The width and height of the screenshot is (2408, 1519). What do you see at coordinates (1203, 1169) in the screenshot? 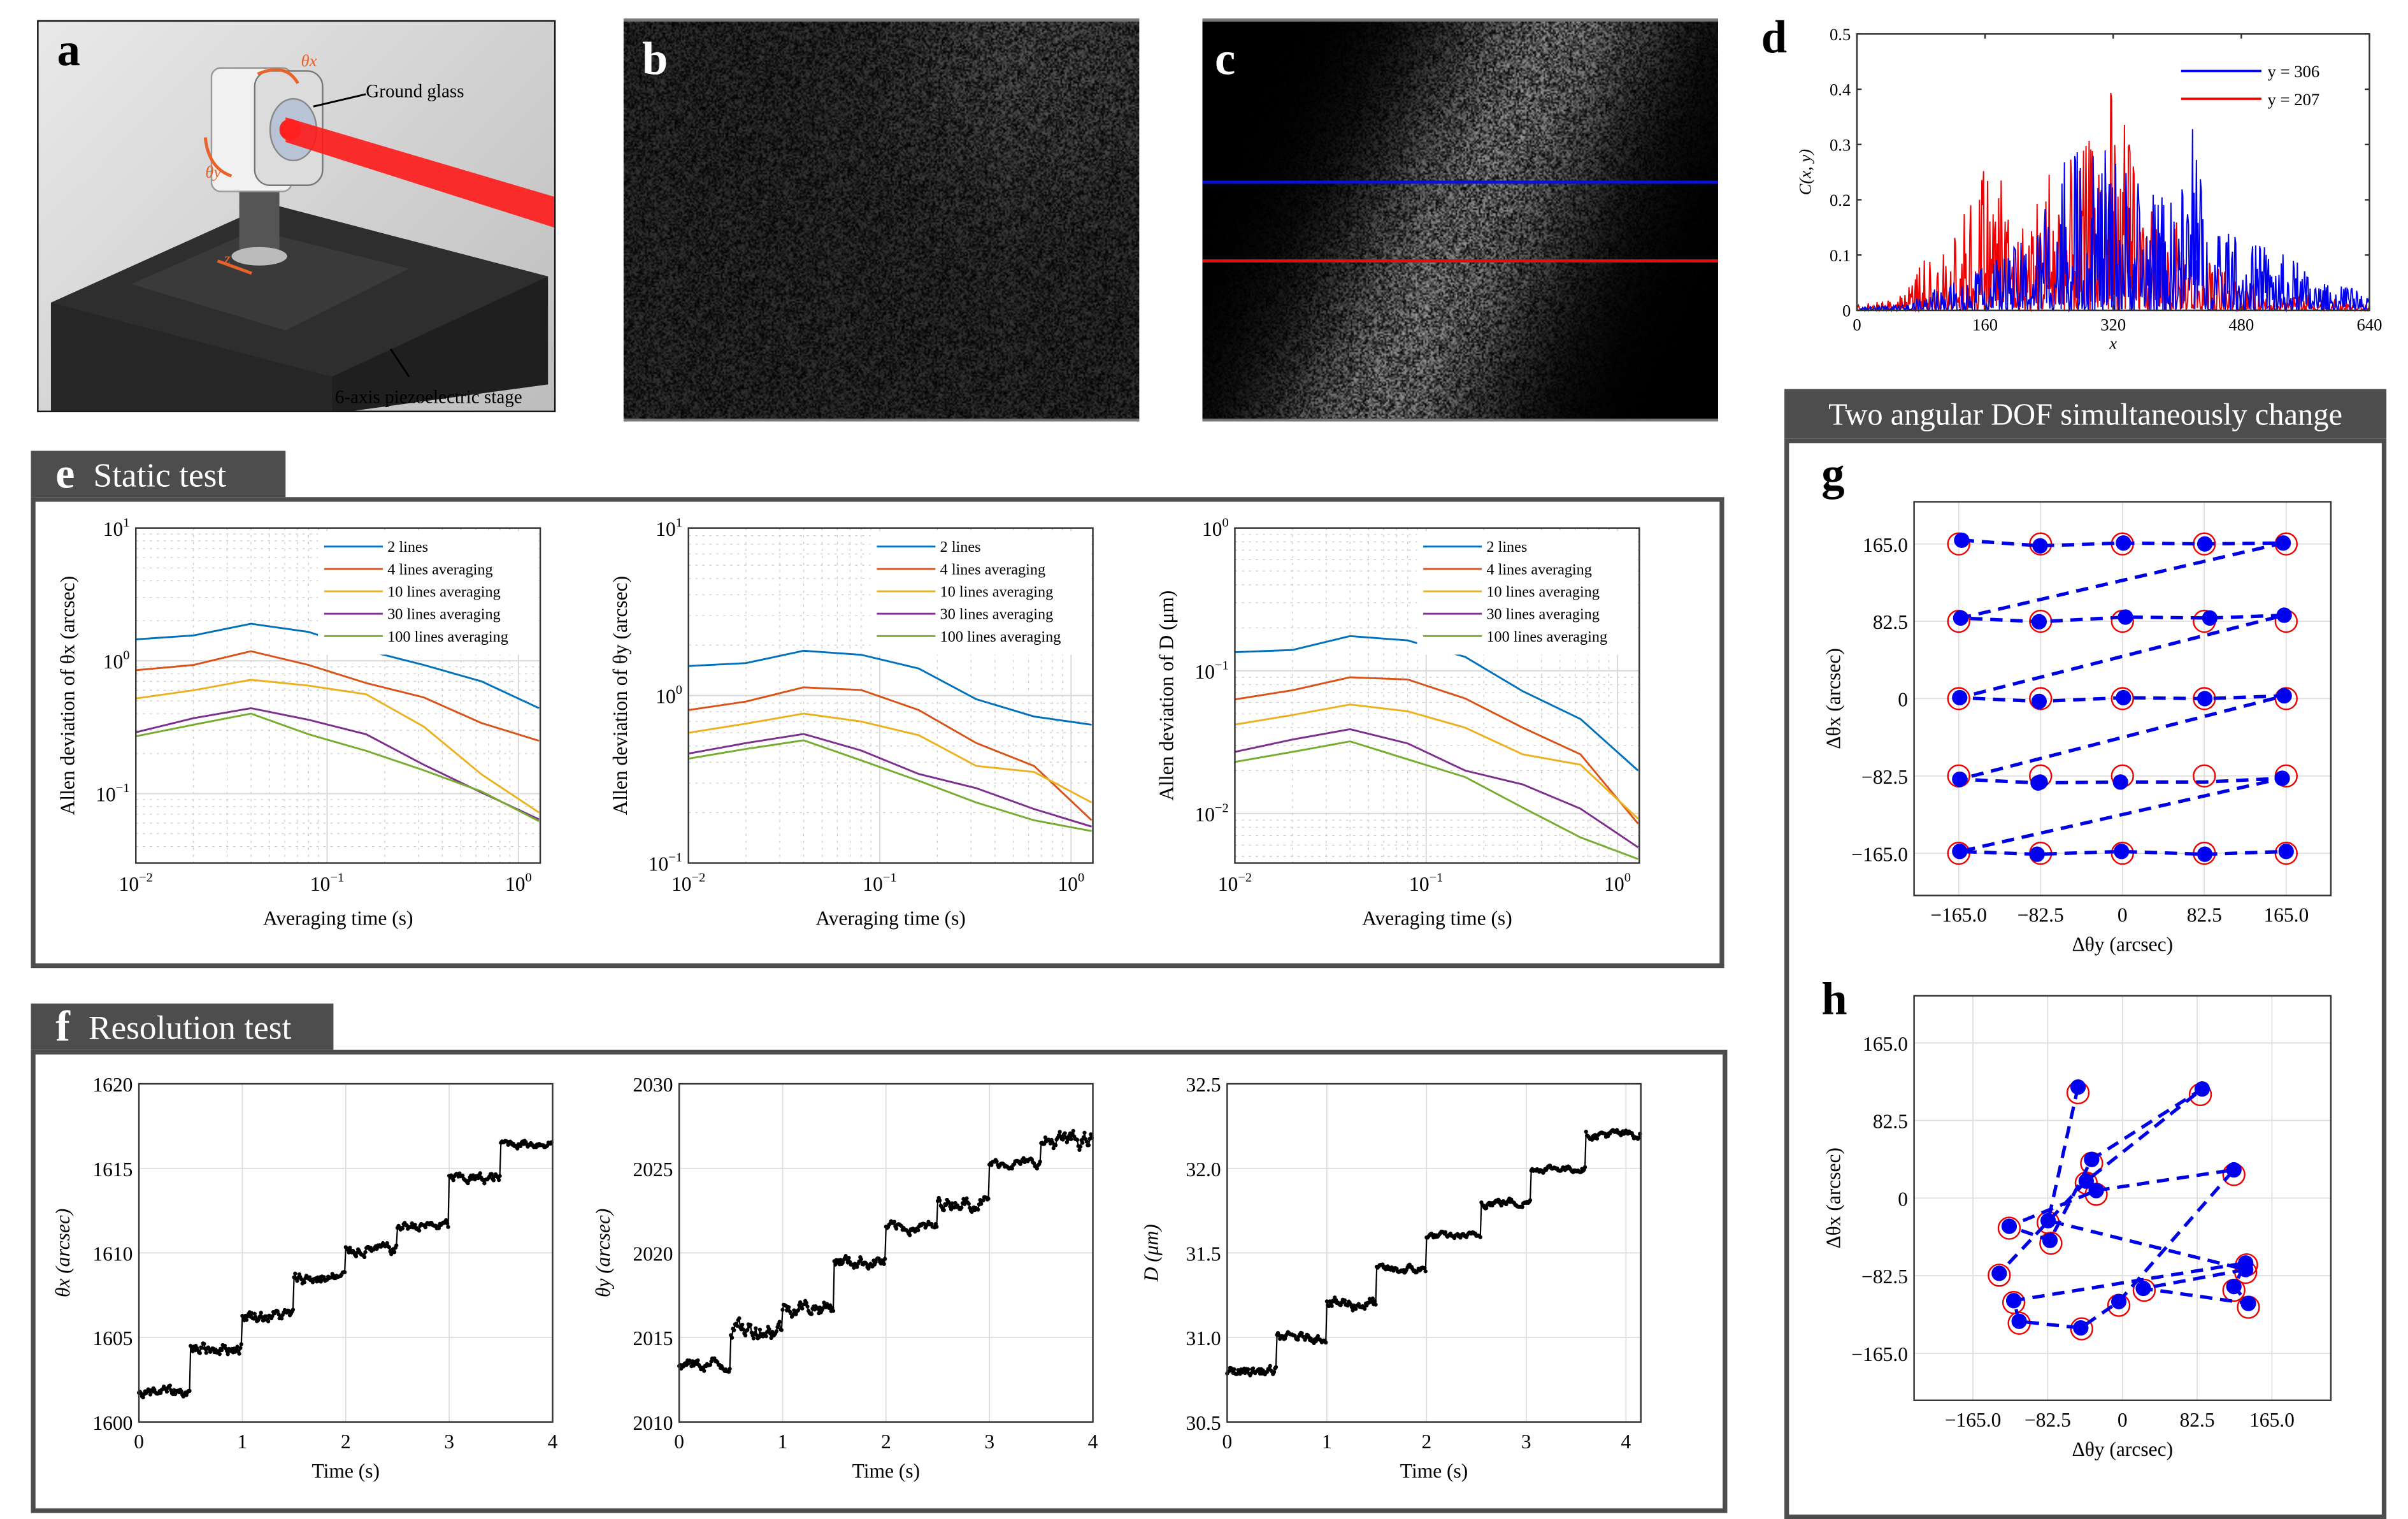
I see `y-tick-label: 32.0` at bounding box center [1203, 1169].